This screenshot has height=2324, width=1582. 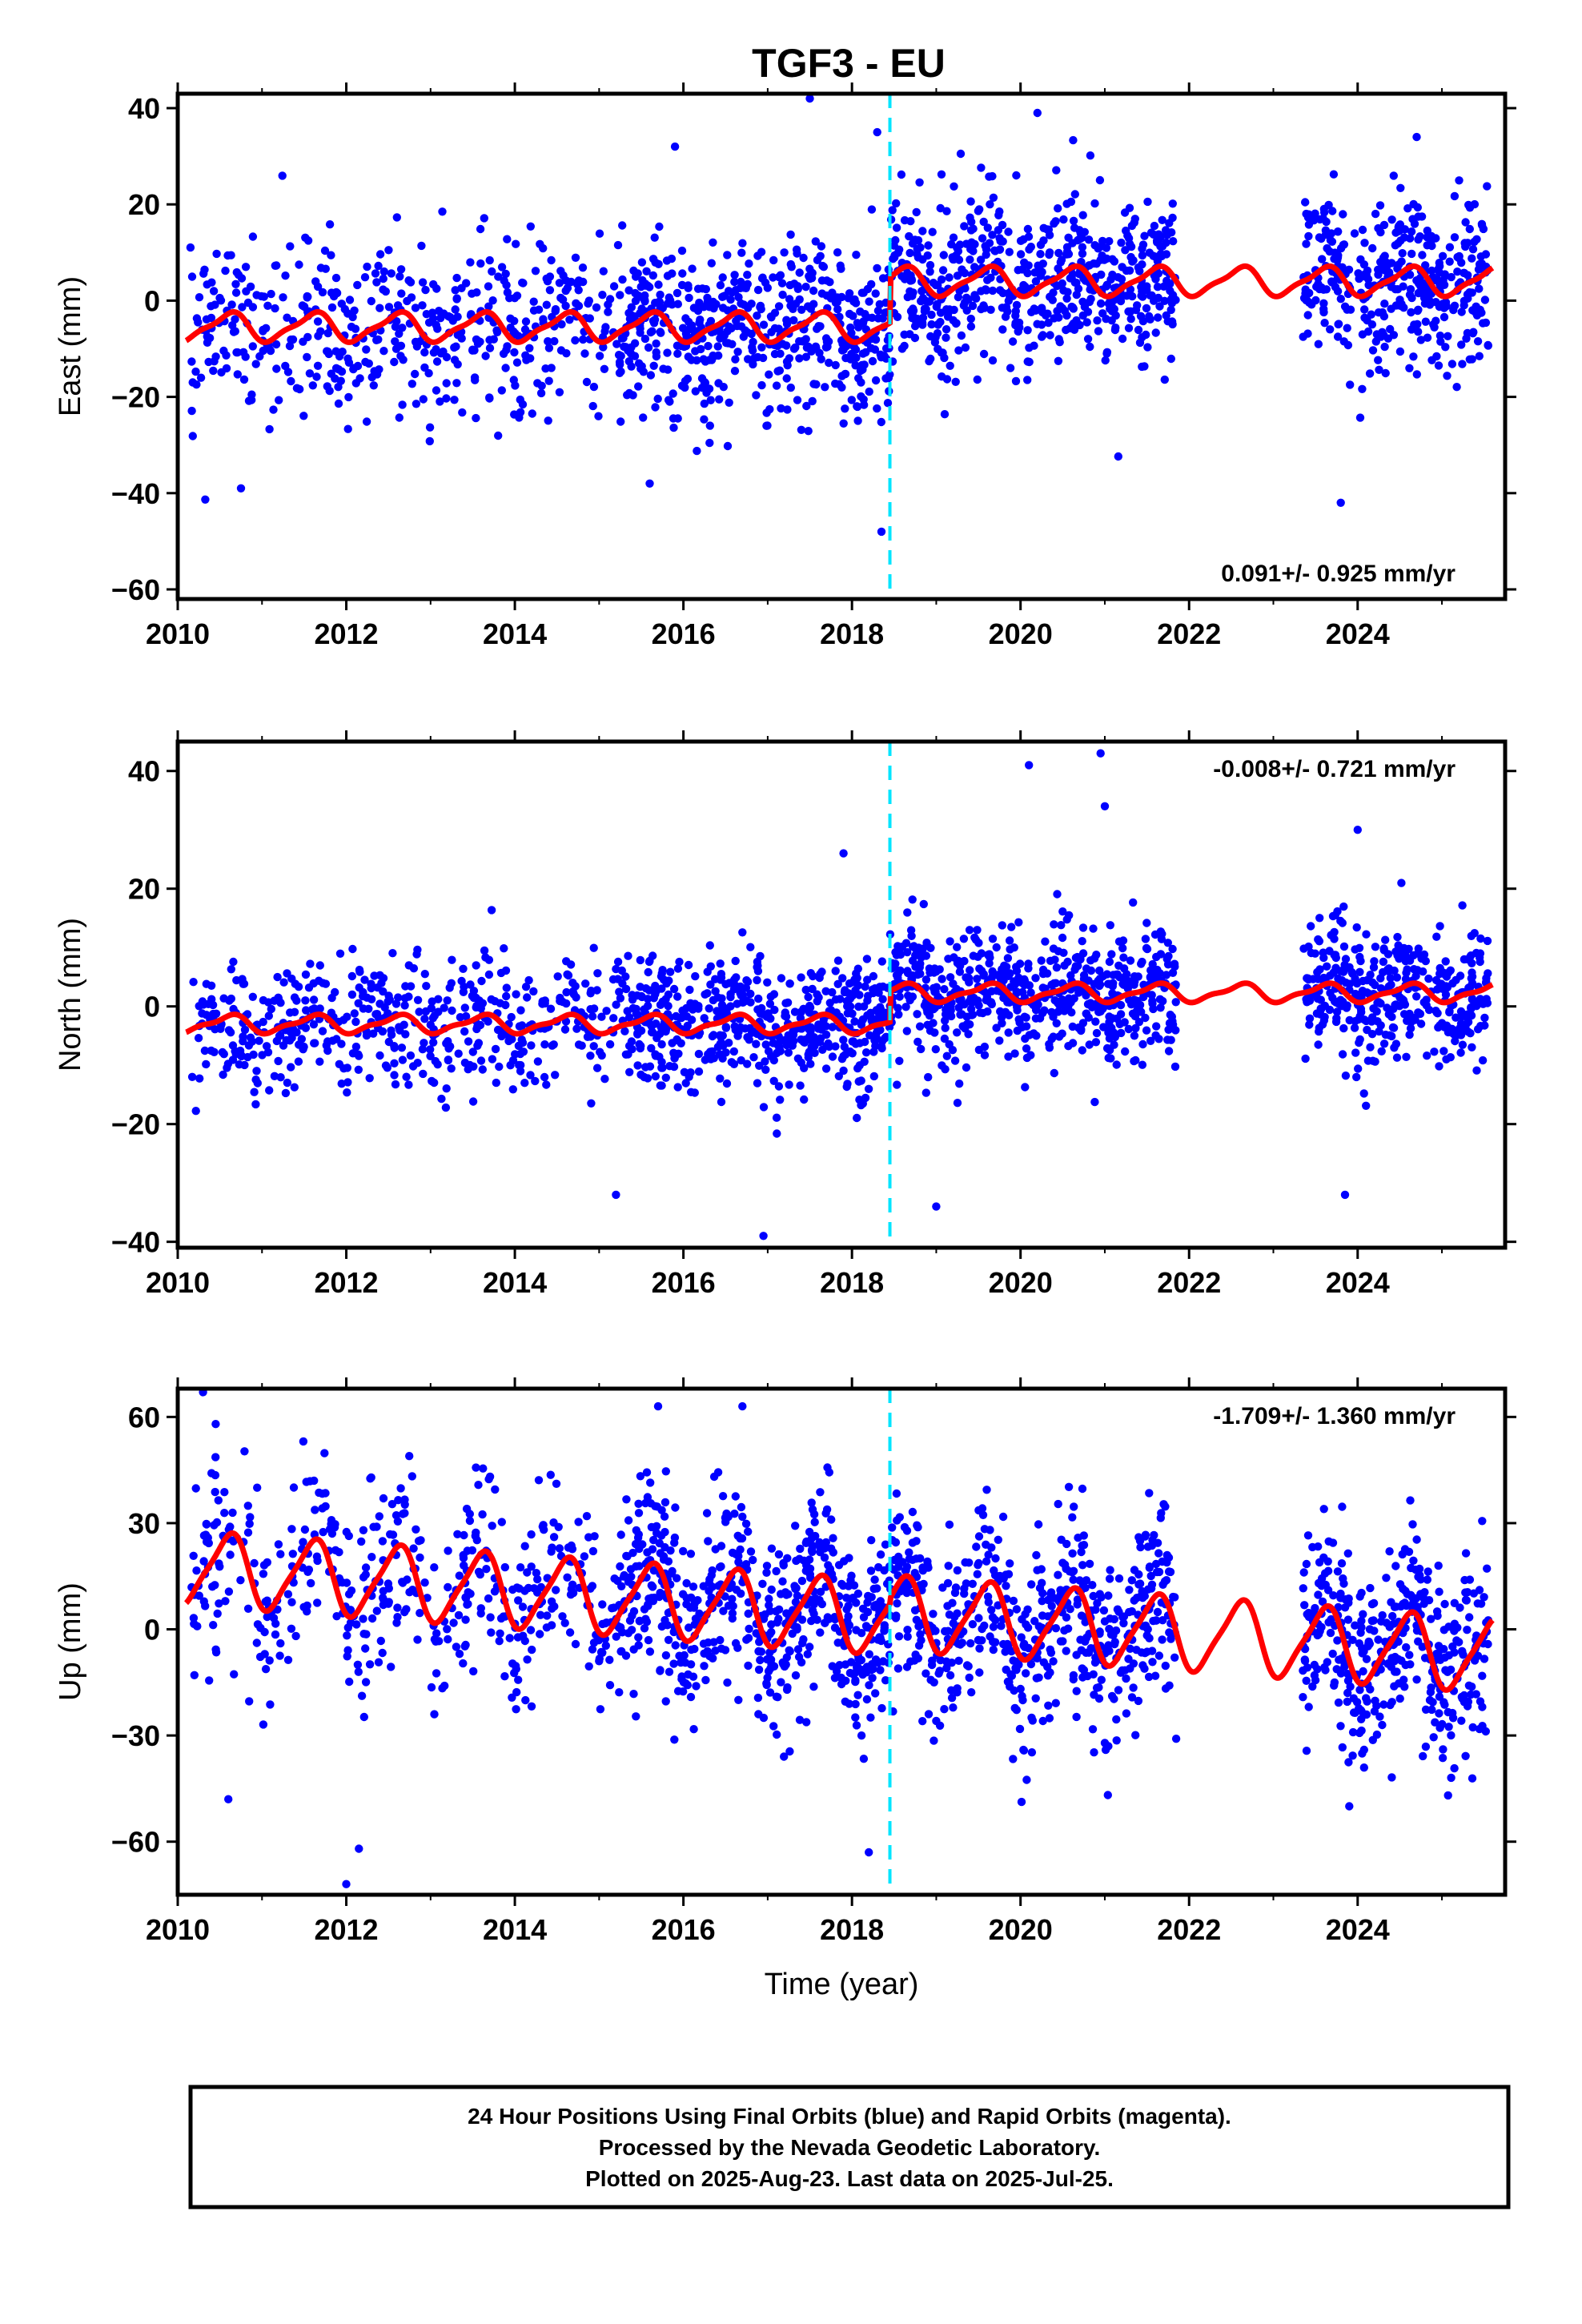 What do you see at coordinates (144, 772) in the screenshot?
I see `y-tick-label: 40` at bounding box center [144, 772].